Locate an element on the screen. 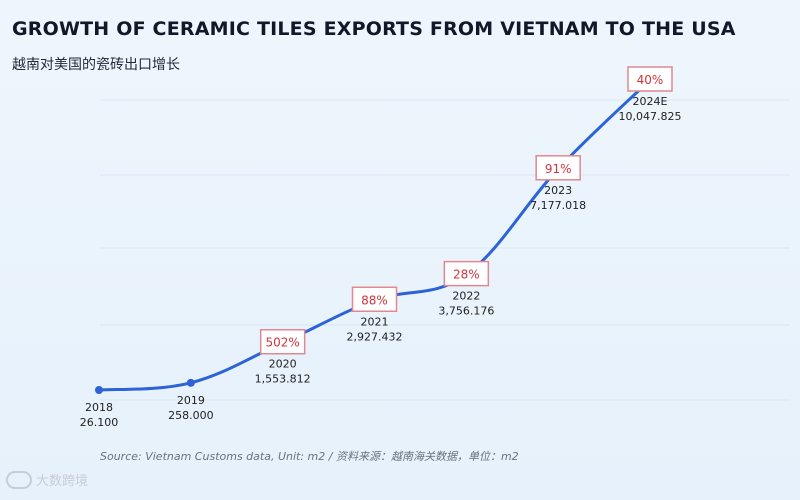  value-label: 258.000 is located at coordinates (191, 415).